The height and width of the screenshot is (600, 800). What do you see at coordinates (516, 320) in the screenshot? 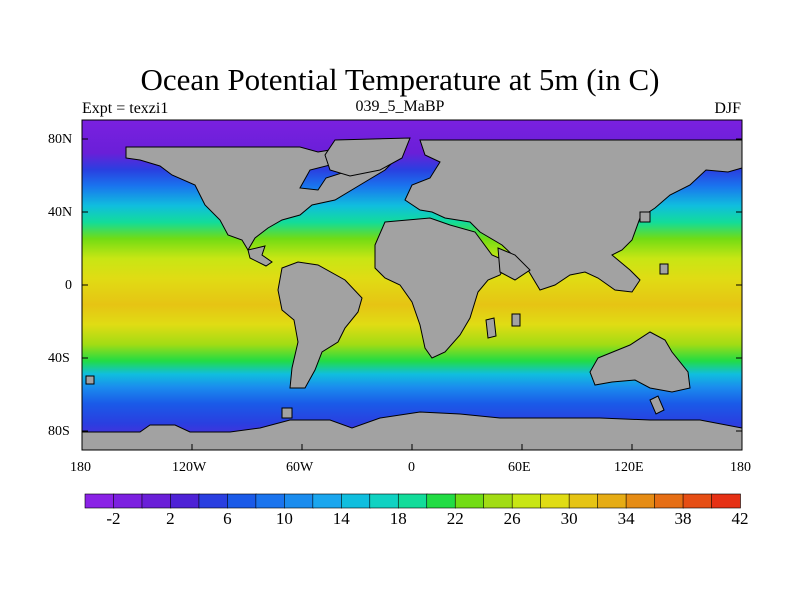
I see `land-island-east` at bounding box center [516, 320].